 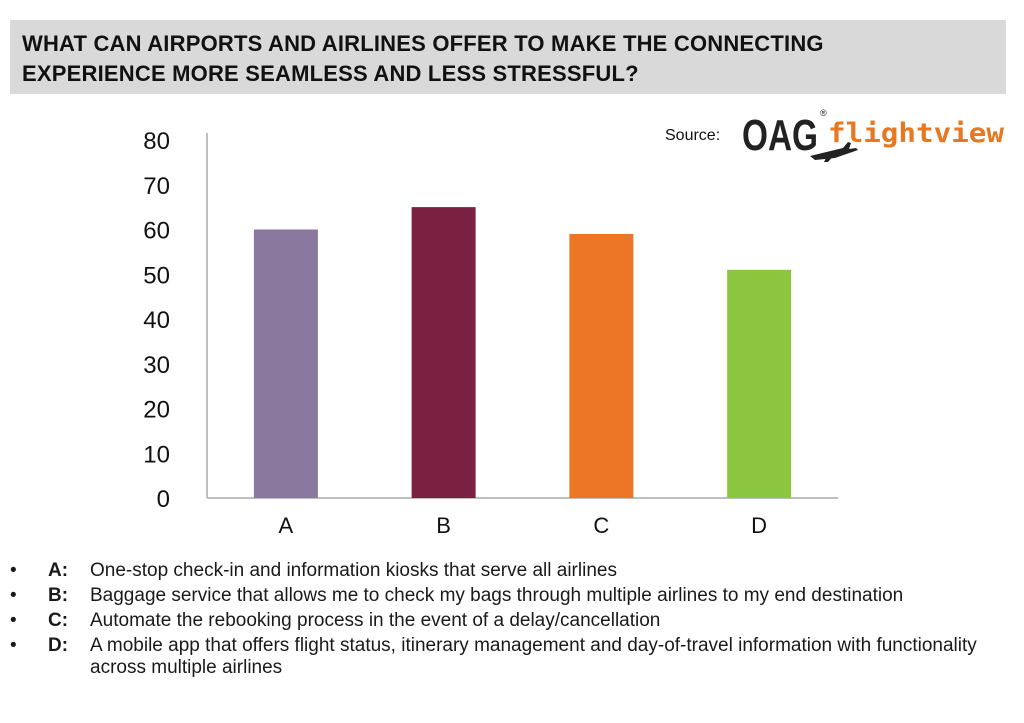 I want to click on x-tick-label: B, so click(x=443, y=525).